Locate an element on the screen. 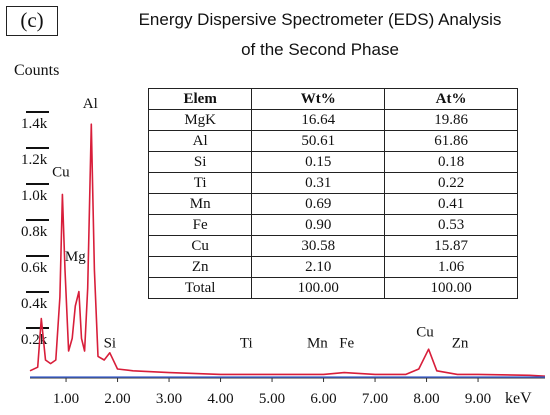  y-axis-label: Counts is located at coordinates (37, 70).